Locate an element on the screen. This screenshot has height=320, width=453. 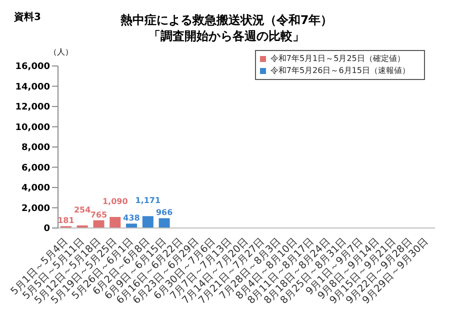
y-tick-label: 2,000 is located at coordinates (36, 209).